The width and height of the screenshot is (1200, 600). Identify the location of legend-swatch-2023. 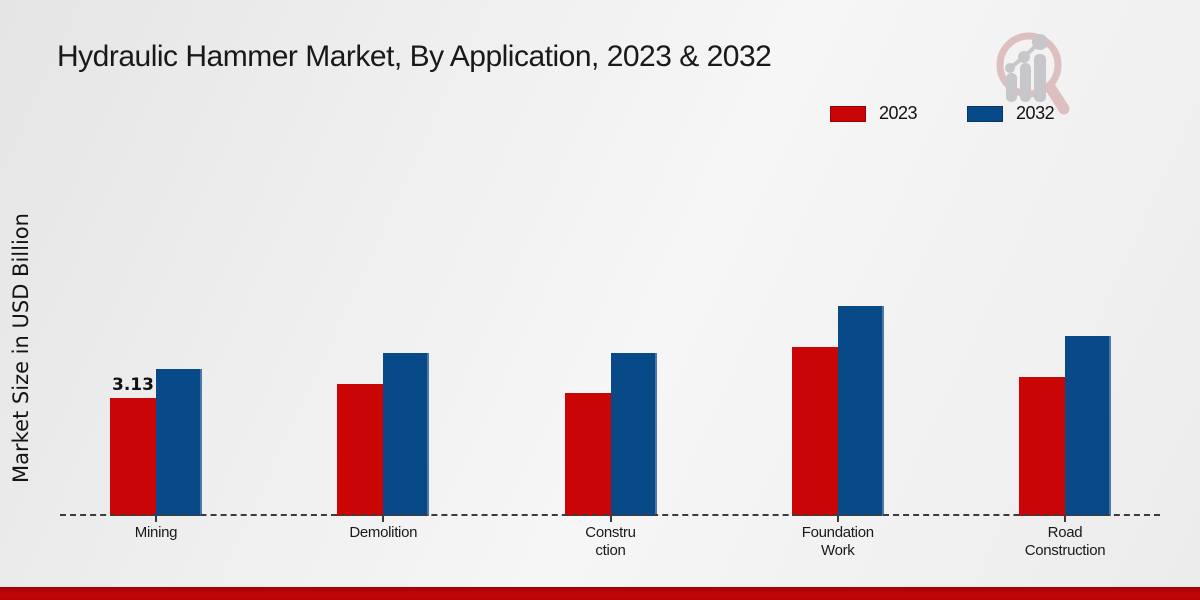
(848, 113).